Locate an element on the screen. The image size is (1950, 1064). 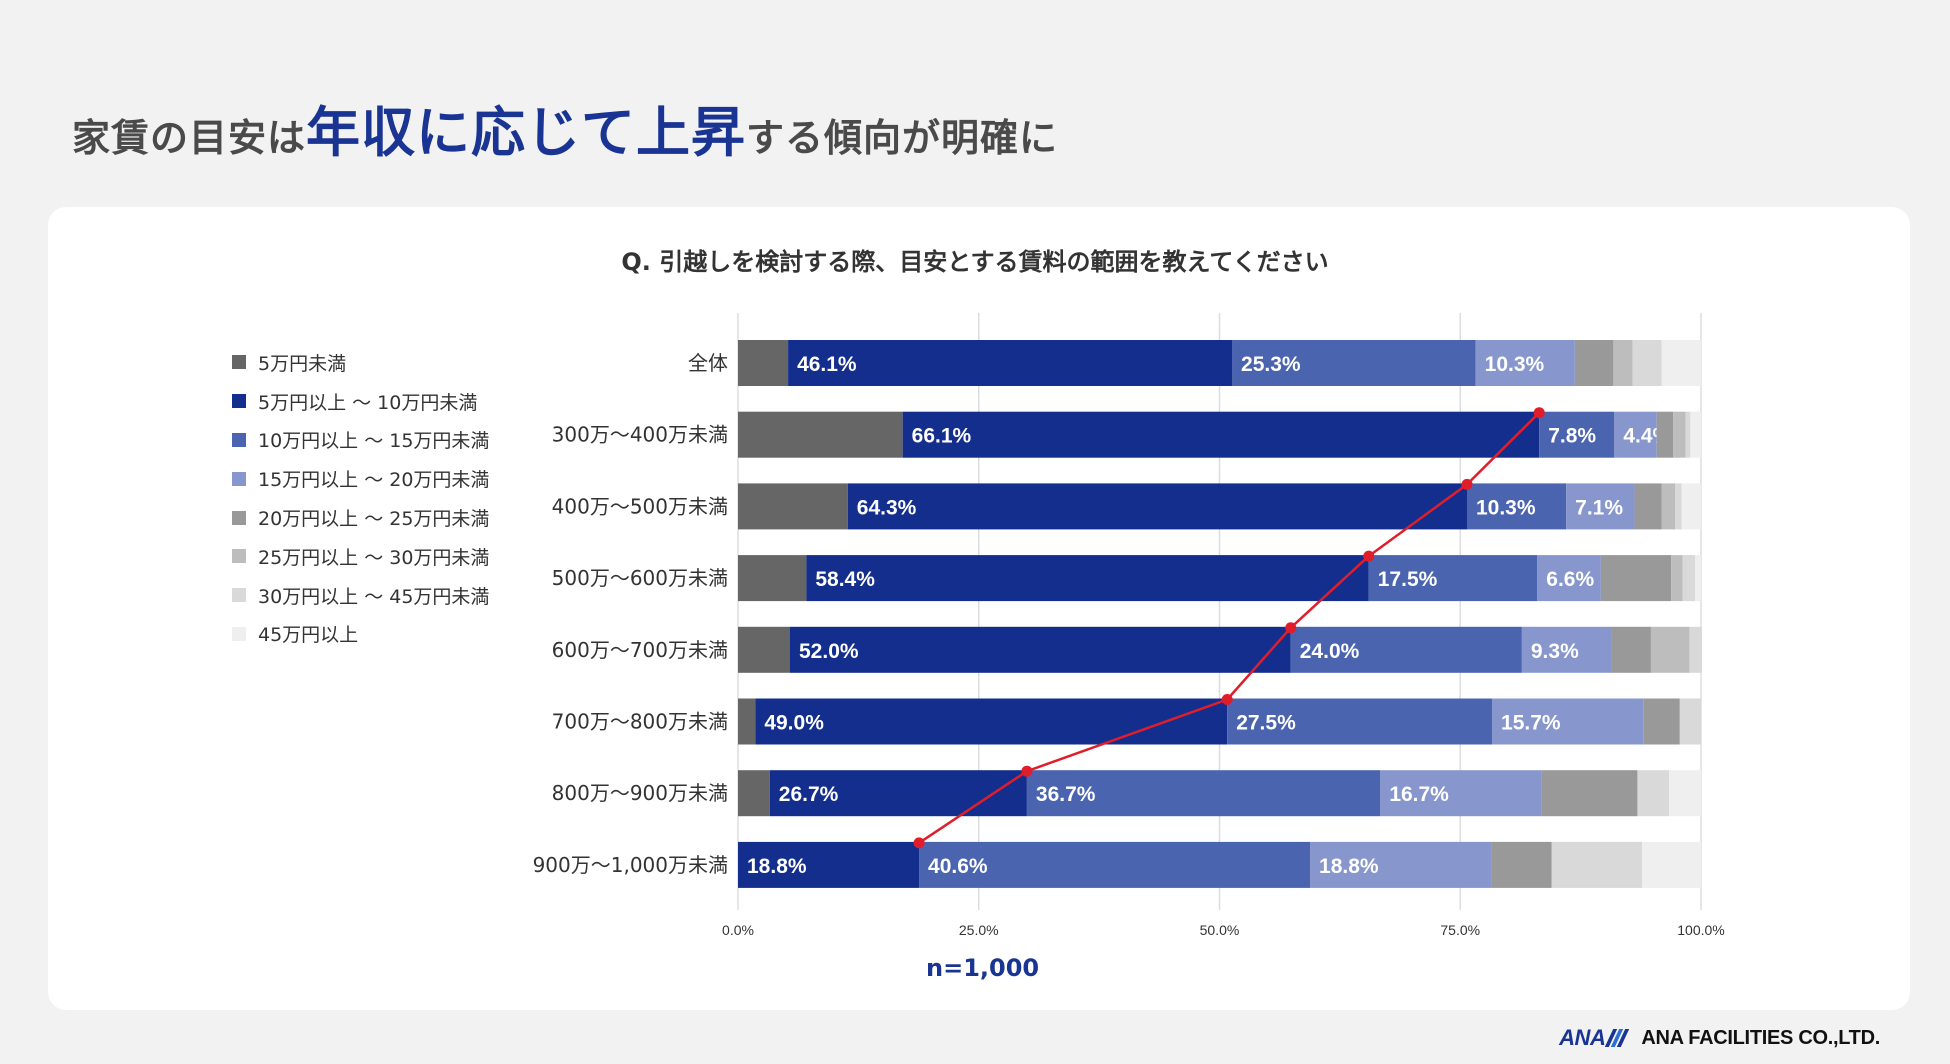
legend-item: 30万円以上 ～ 45万円未満 is located at coordinates (360, 595).